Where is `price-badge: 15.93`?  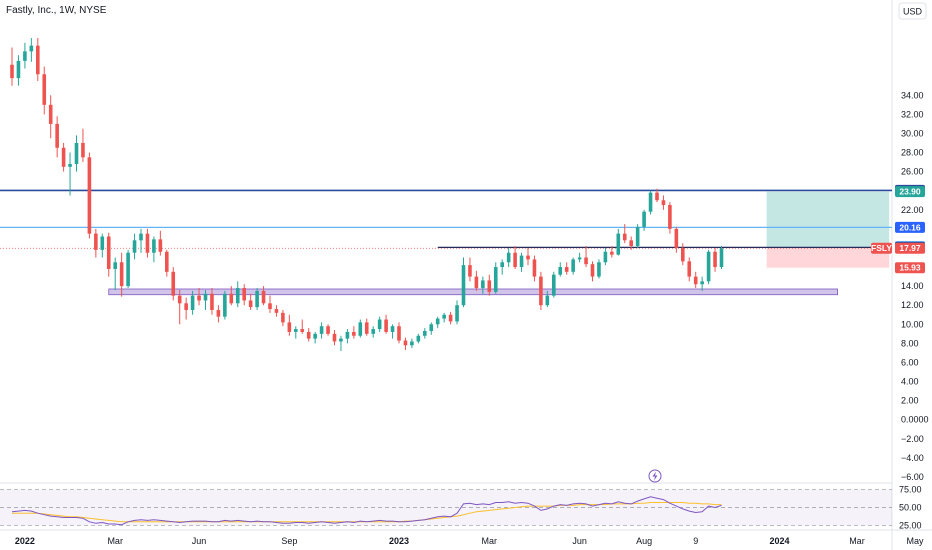 price-badge: 15.93 is located at coordinates (910, 268).